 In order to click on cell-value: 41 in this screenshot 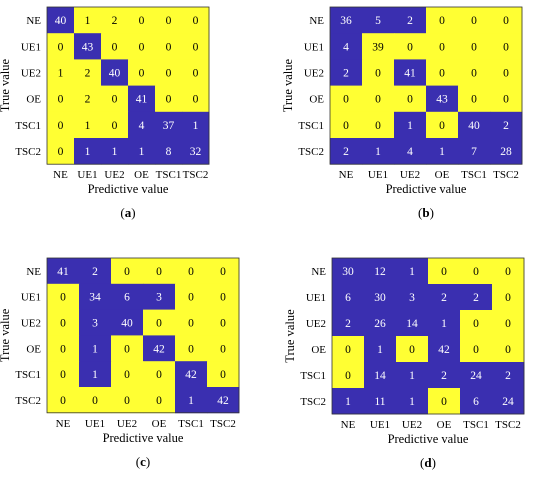, I will do `click(142, 100)`.